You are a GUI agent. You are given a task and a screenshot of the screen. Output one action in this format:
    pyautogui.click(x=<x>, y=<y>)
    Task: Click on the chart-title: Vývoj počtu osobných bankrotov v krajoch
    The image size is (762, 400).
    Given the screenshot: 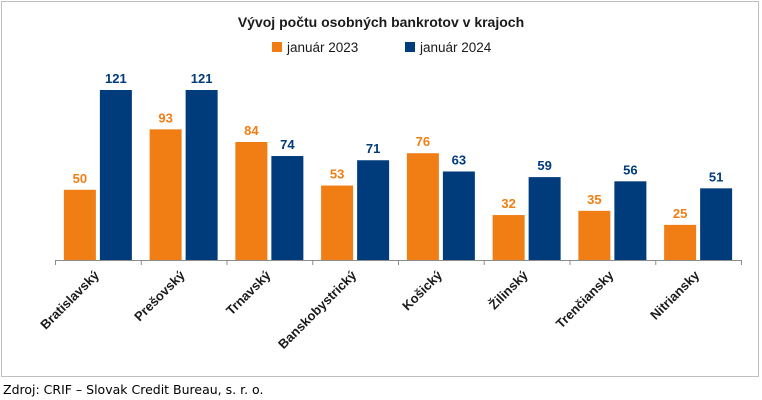 What is the action you would take?
    pyautogui.click(x=381, y=22)
    